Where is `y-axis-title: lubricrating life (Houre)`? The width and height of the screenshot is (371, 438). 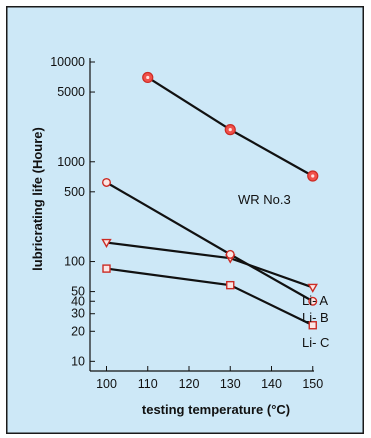
y-axis-title: lubricrating life (Houre) is located at coordinates (37, 199).